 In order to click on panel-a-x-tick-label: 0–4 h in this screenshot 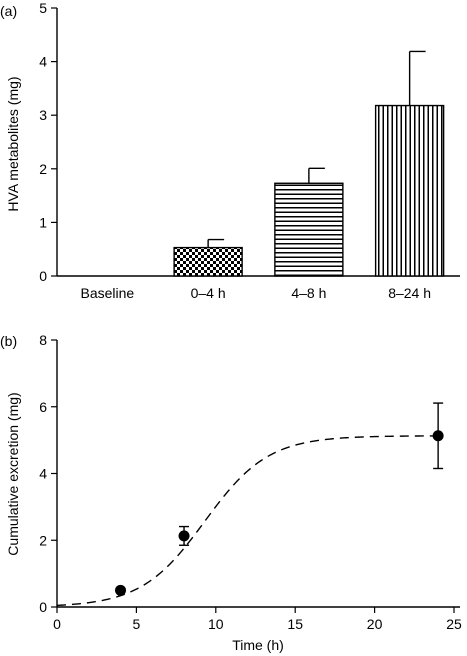, I will do `click(208, 293)`.